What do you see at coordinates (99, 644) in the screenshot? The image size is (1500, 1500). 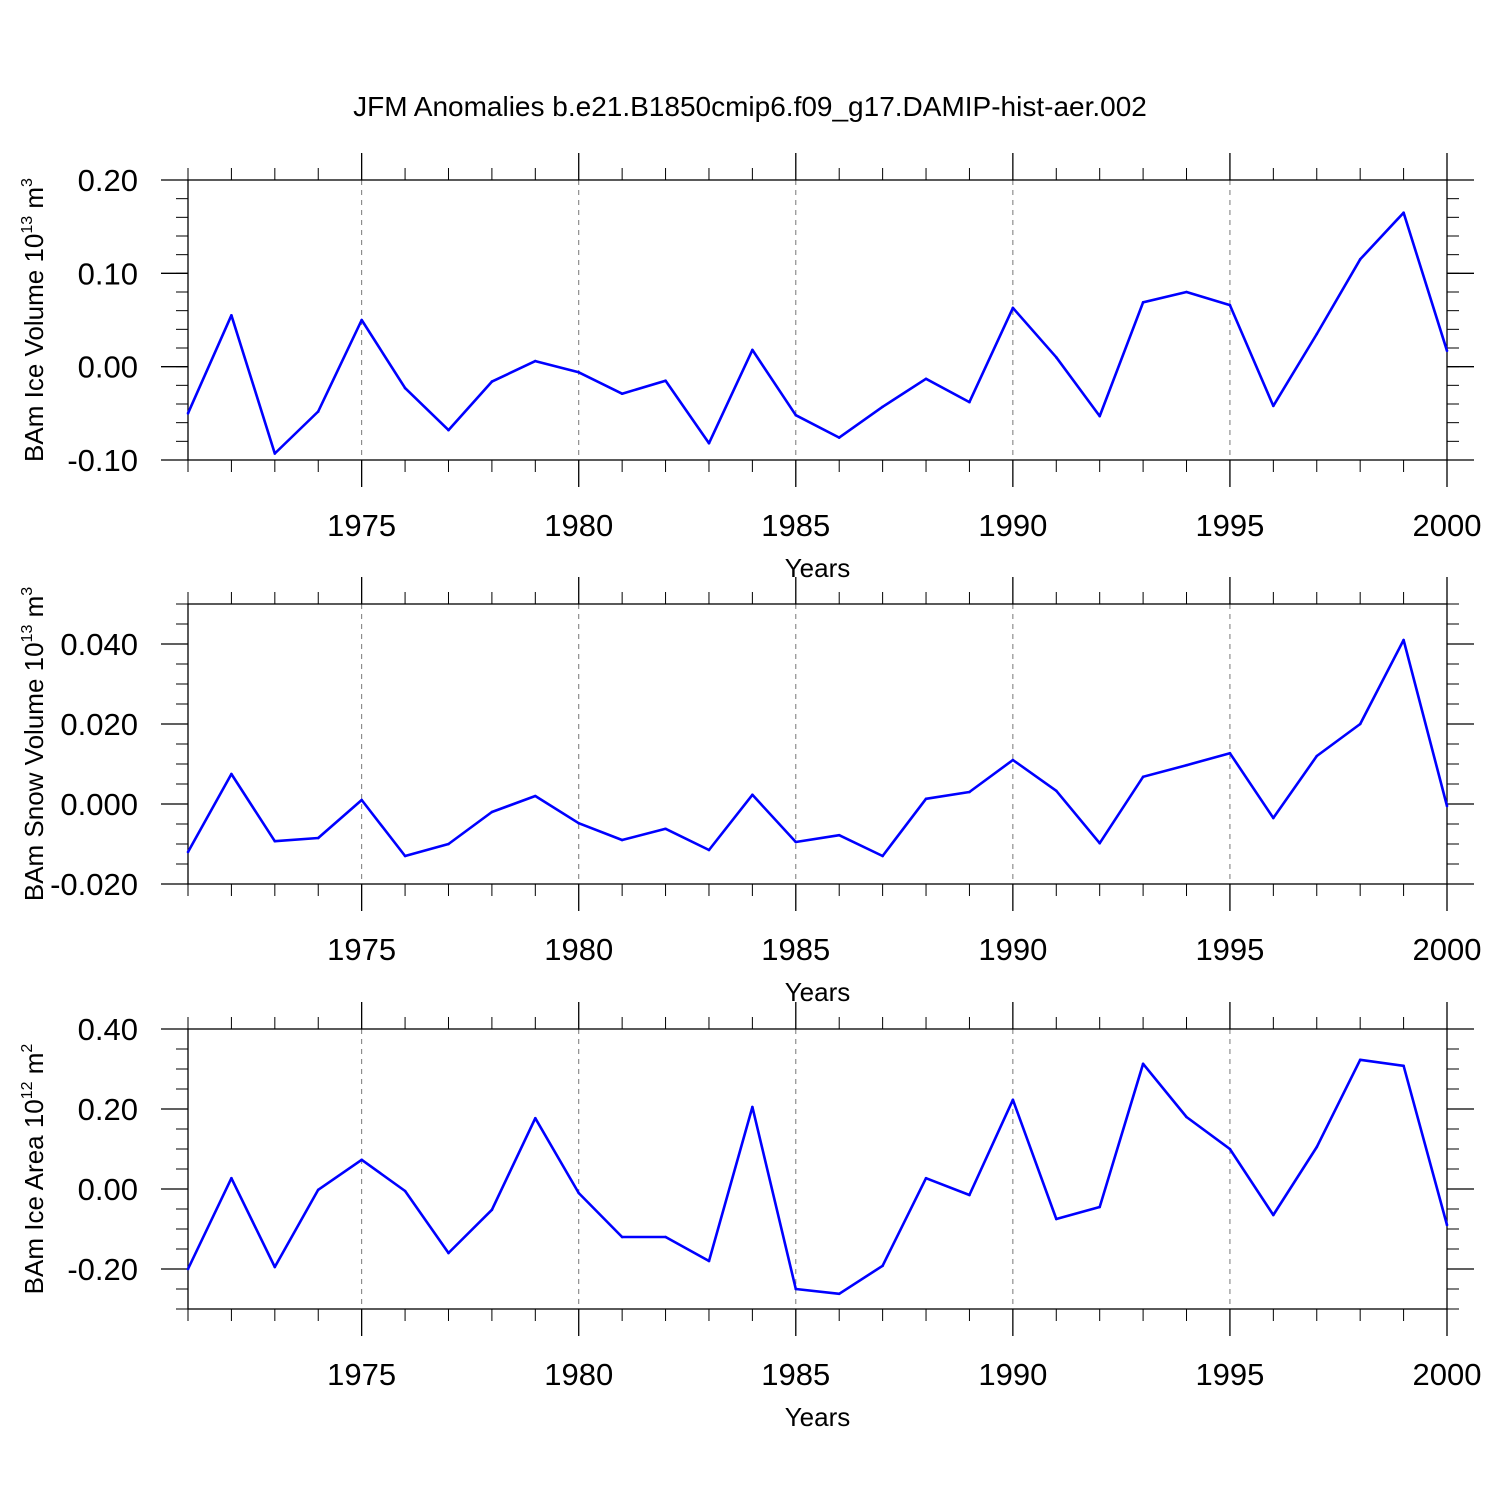 I see `y-tick-label: 0.040` at bounding box center [99, 644].